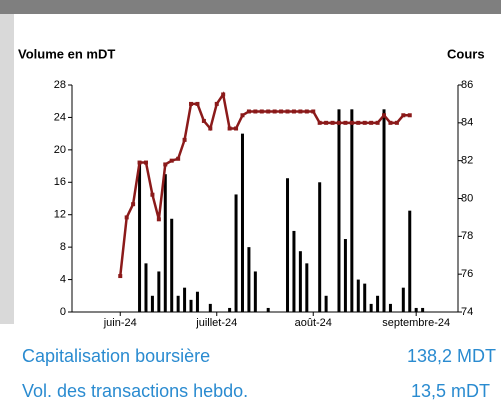 This screenshot has height=415, width=501. Describe the element at coordinates (60, 182) in the screenshot. I see `y-tick-label: 16` at that location.